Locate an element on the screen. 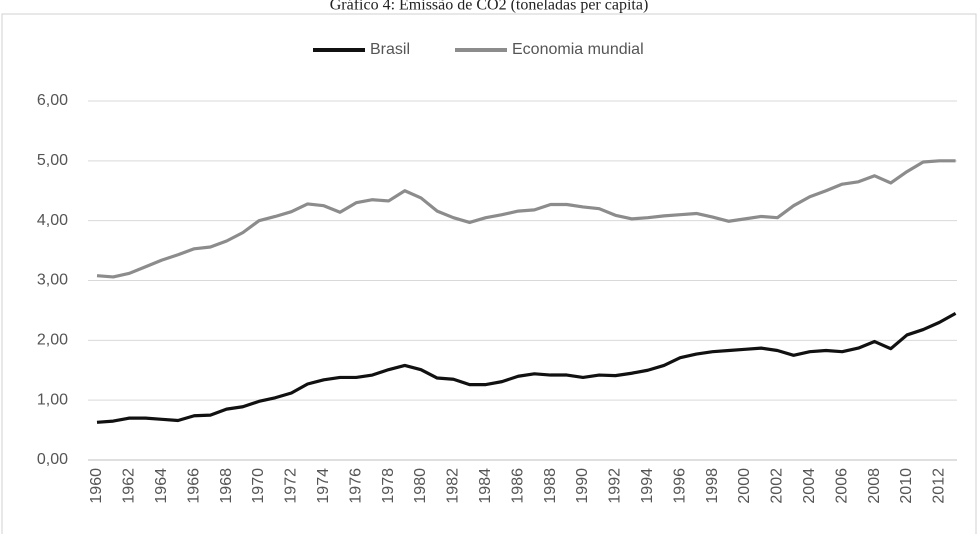  y-tick-label: 4,00 is located at coordinates (52, 220).